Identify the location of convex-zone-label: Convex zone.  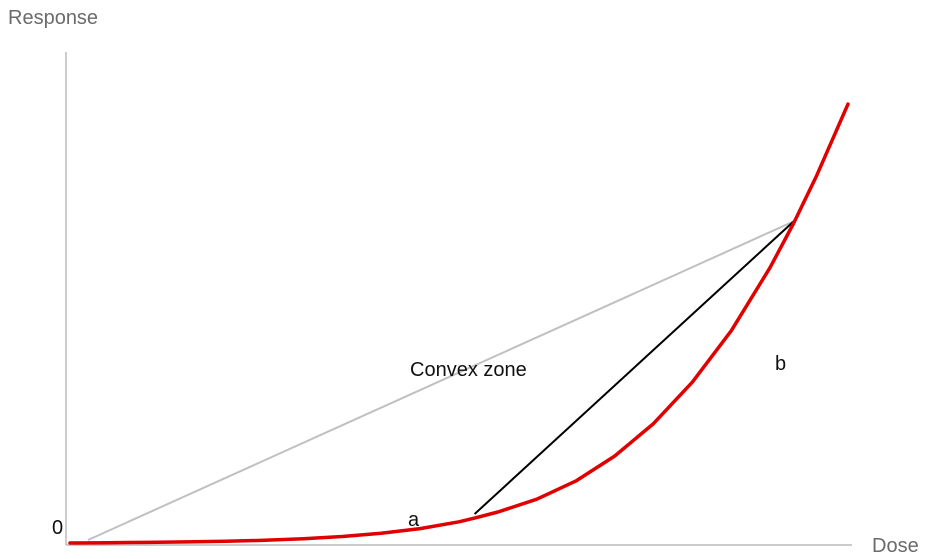
(468, 370).